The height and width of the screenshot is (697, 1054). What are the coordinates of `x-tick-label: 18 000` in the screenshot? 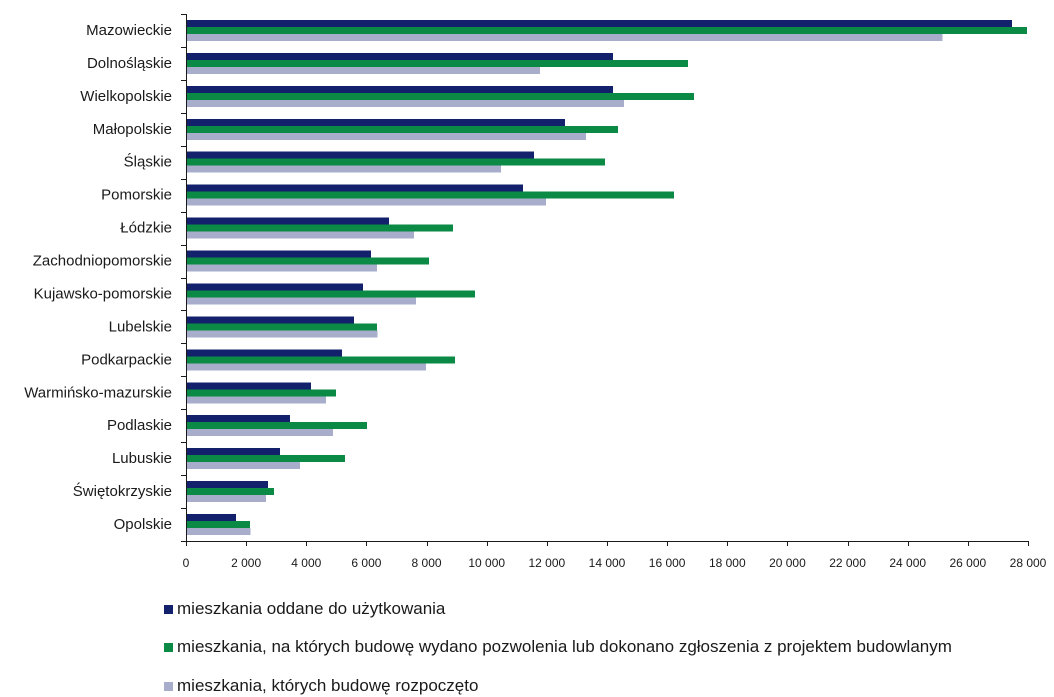 It's located at (727, 563).